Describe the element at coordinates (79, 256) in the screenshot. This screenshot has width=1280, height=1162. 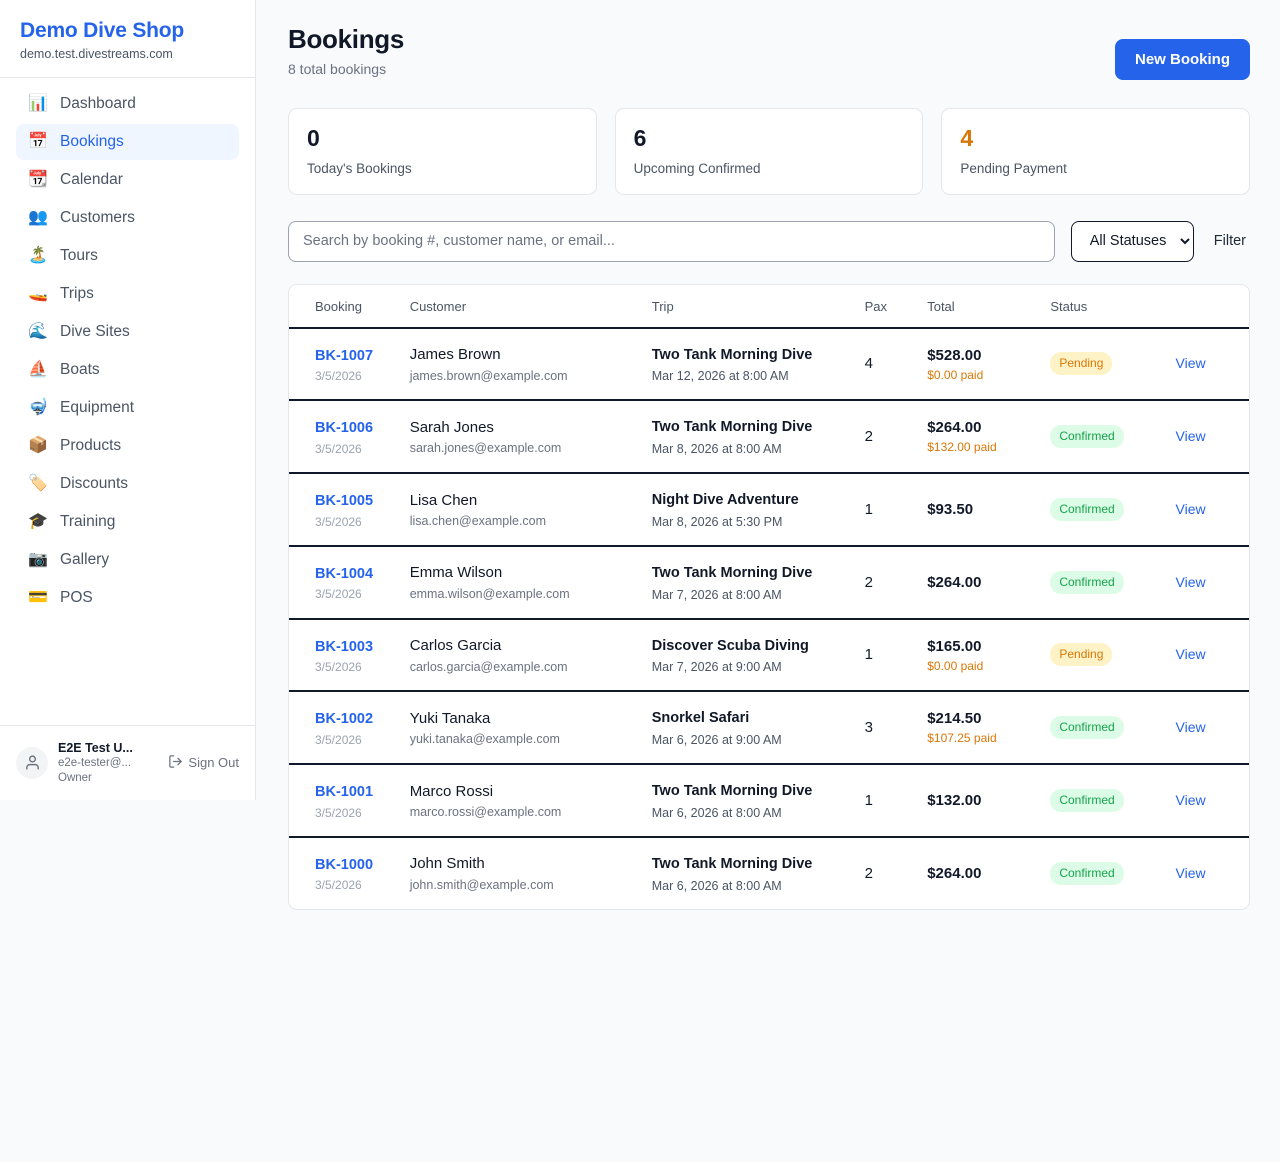
I see `sidebar-item-label: Tours` at that location.